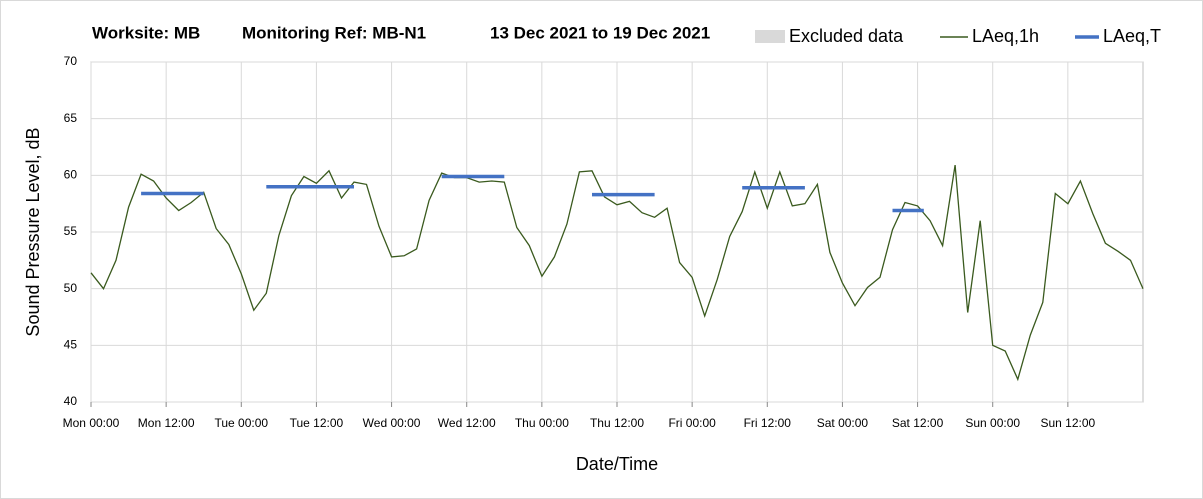 The width and height of the screenshot is (1203, 499). I want to click on y-tick-label: 65, so click(71, 118).